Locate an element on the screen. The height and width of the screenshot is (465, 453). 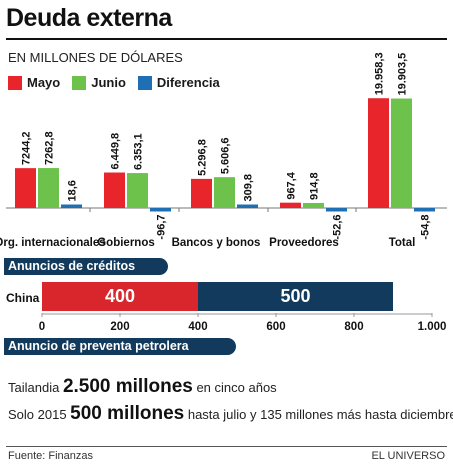
value-label-diferencia-2: 309,8 is located at coordinates (249, 188).